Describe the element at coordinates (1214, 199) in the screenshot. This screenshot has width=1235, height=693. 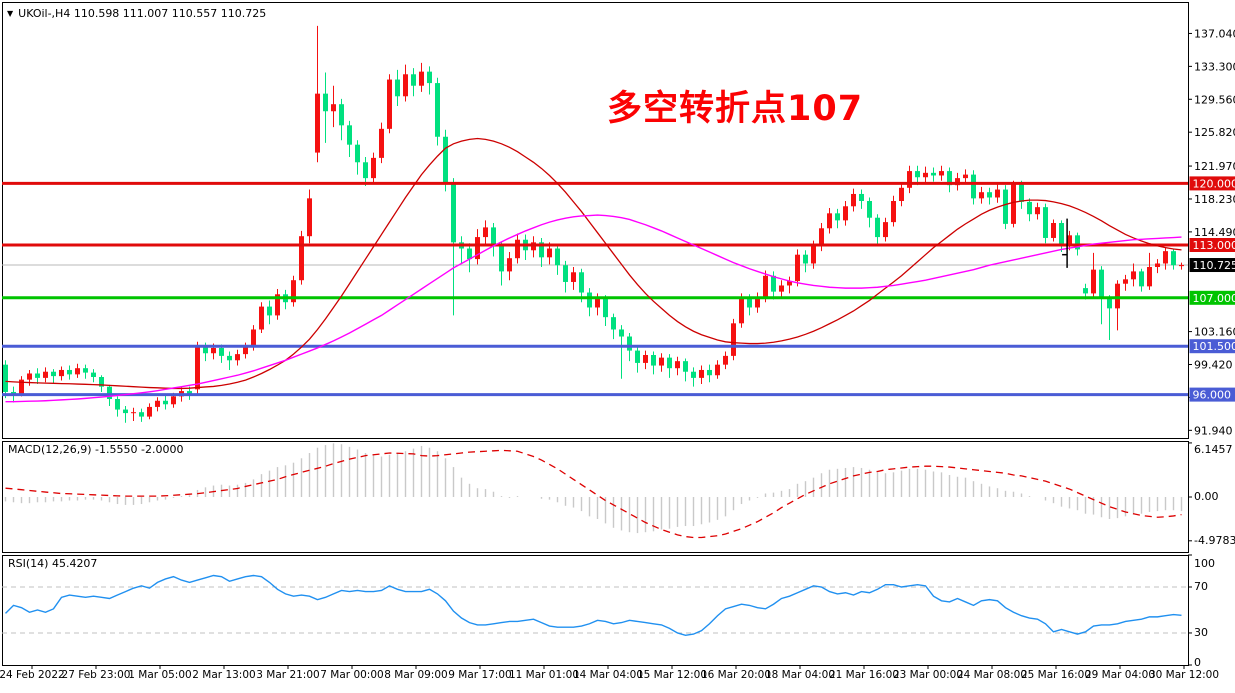
I see `price-tick-label: 118.230` at that location.